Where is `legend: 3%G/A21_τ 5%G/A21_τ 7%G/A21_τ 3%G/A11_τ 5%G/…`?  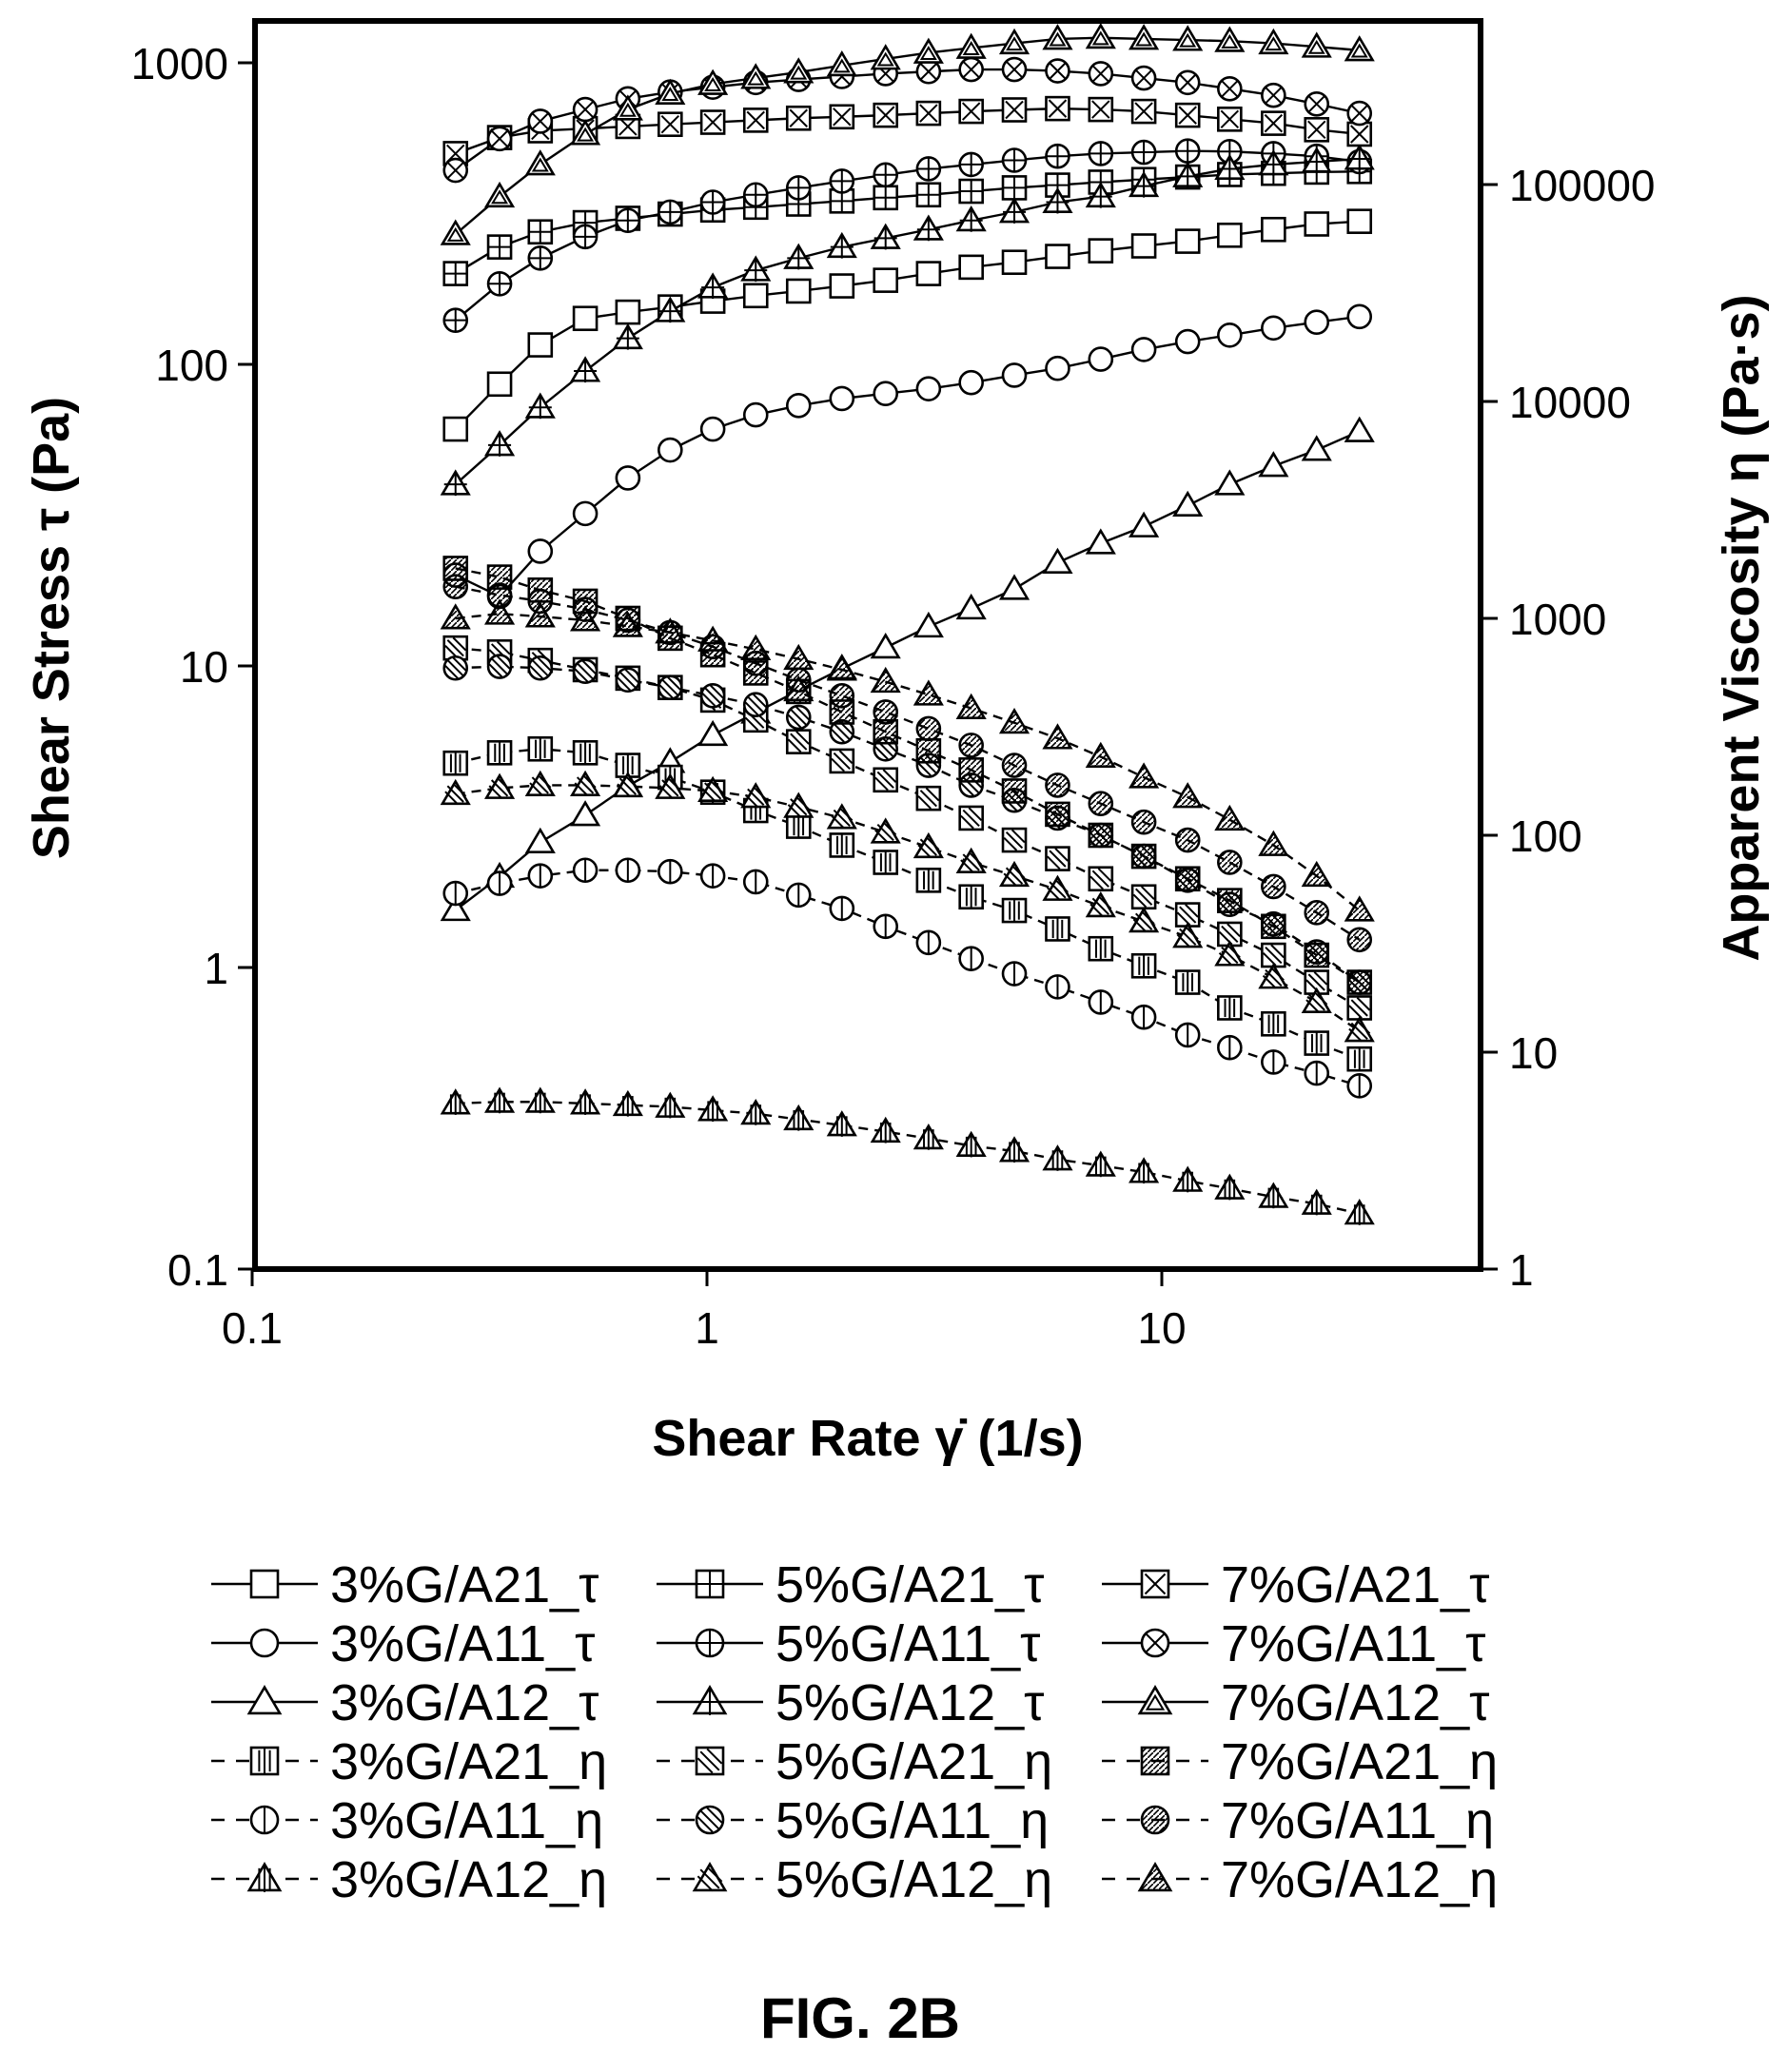 legend: 3%G/A21_τ 5%G/A21_τ 7%G/A21_τ 3%G/A11_τ 5%G/… is located at coordinates (855, 1732).